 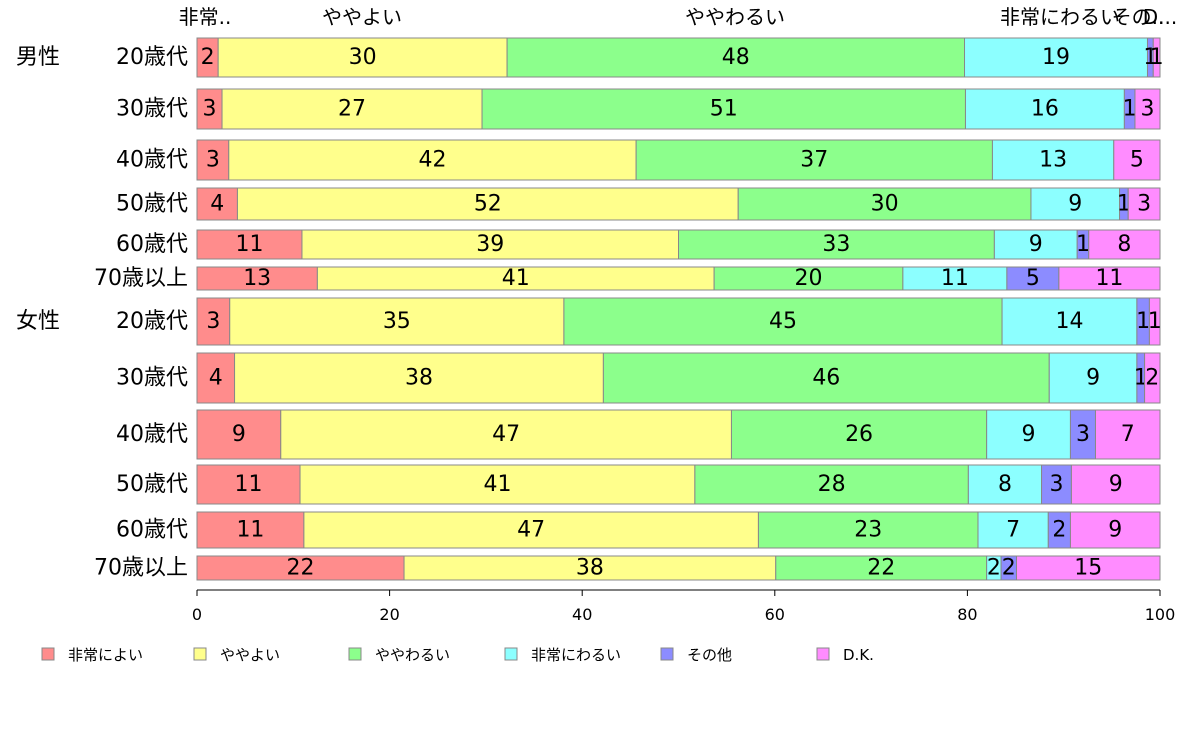 What do you see at coordinates (152, 244) in the screenshot?
I see `category-label: 60歳代` at bounding box center [152, 244].